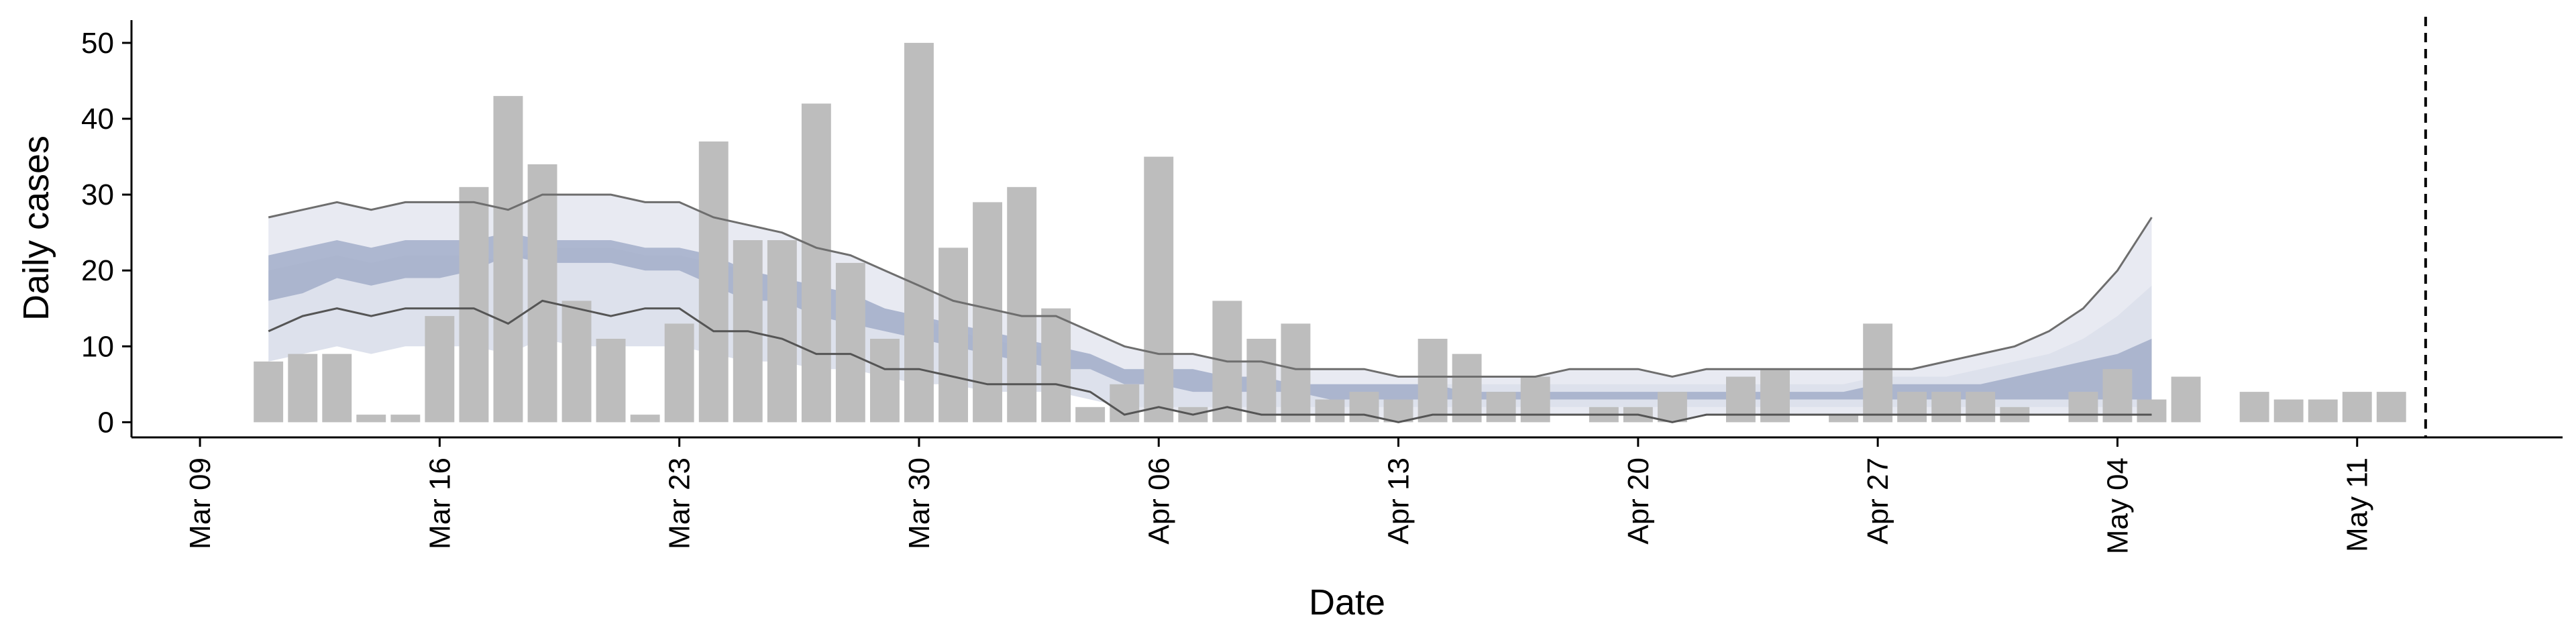 This screenshot has width=2576, height=644. Describe the element at coordinates (1158, 501) in the screenshot. I see `x-tick-label: Apr 06` at that location.